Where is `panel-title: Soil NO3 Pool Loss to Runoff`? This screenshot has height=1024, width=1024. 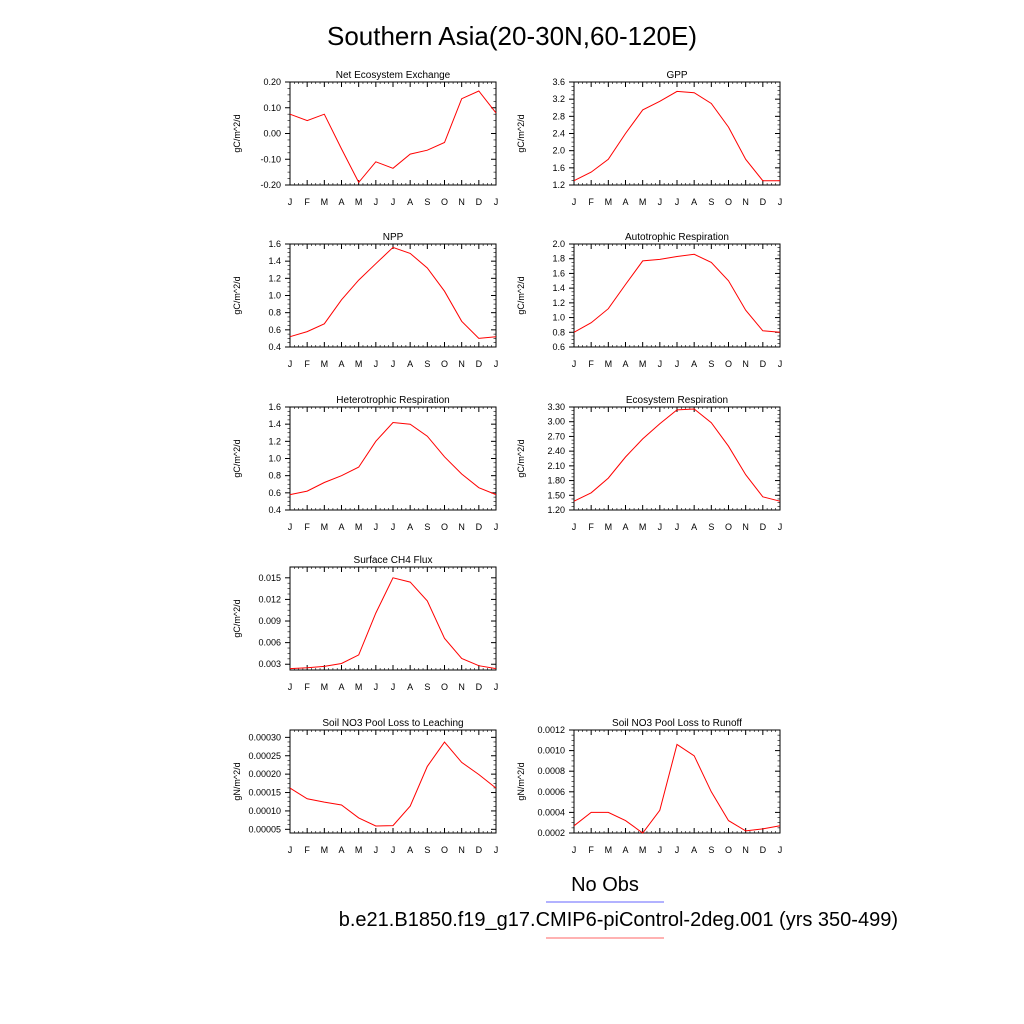
panel-title: Soil NO3 Pool Loss to Runoff is located at coordinates (677, 723).